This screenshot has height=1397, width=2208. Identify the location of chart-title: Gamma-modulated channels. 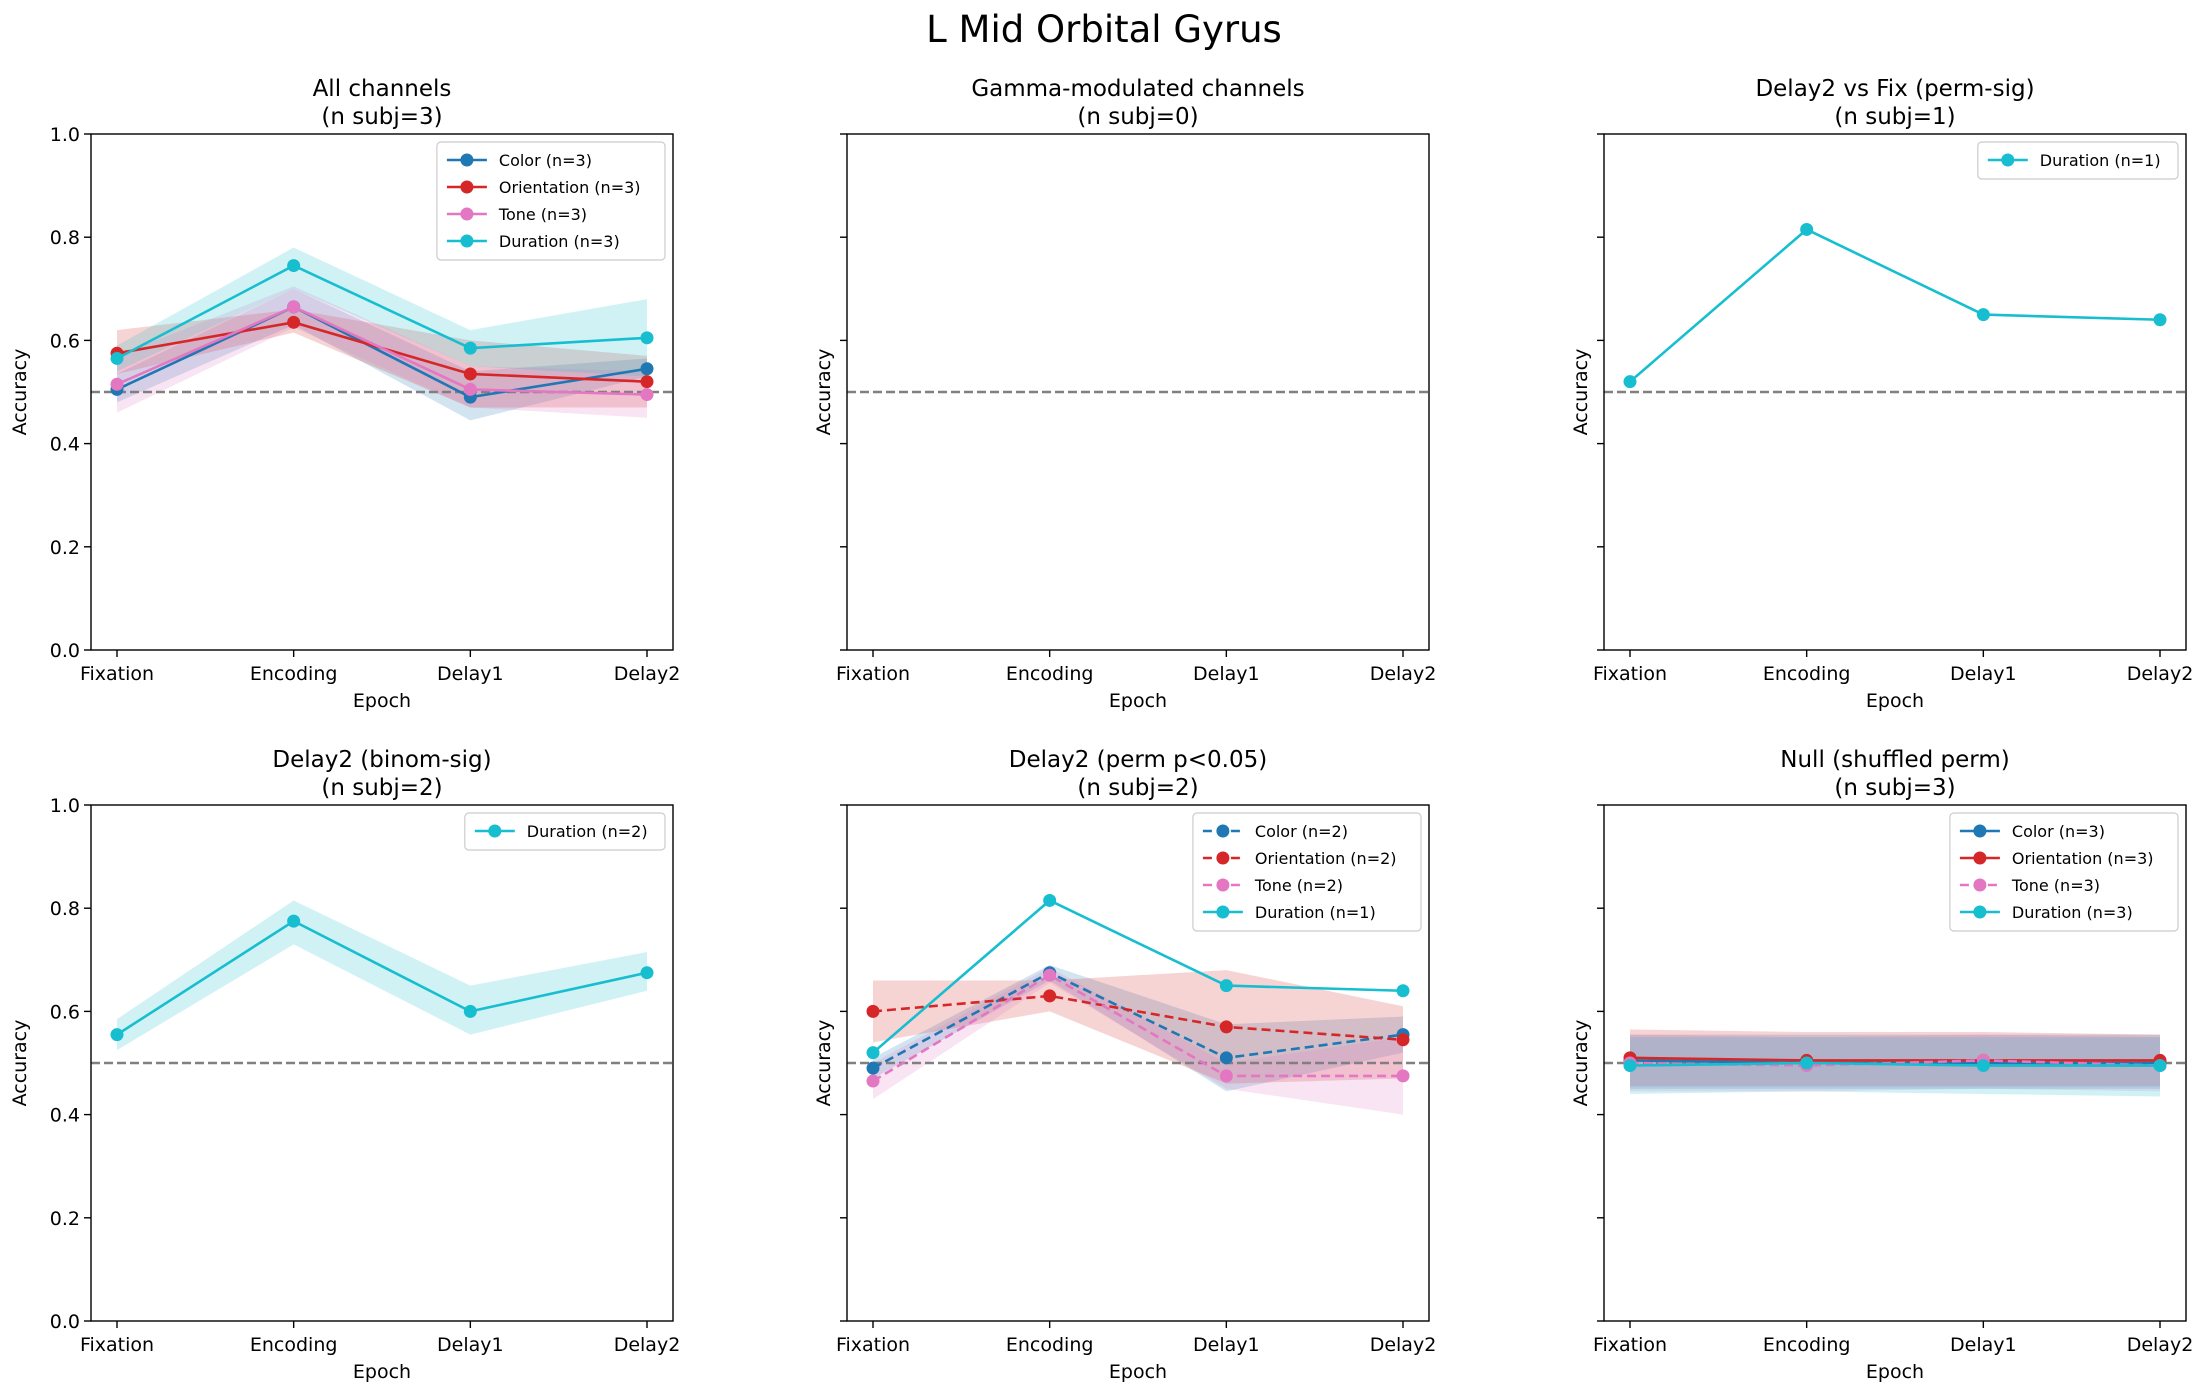
(1137, 89).